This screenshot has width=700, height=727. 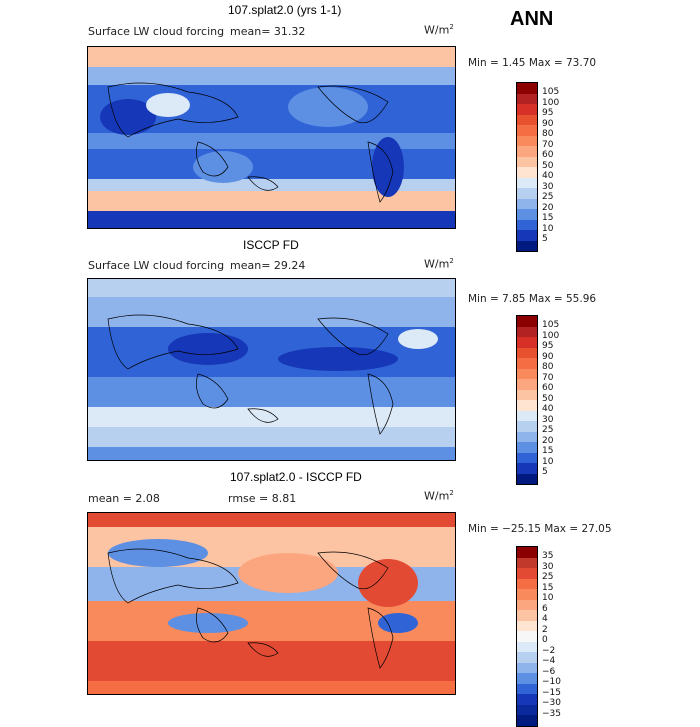 What do you see at coordinates (271, 369) in the screenshot?
I see `panel2-map` at bounding box center [271, 369].